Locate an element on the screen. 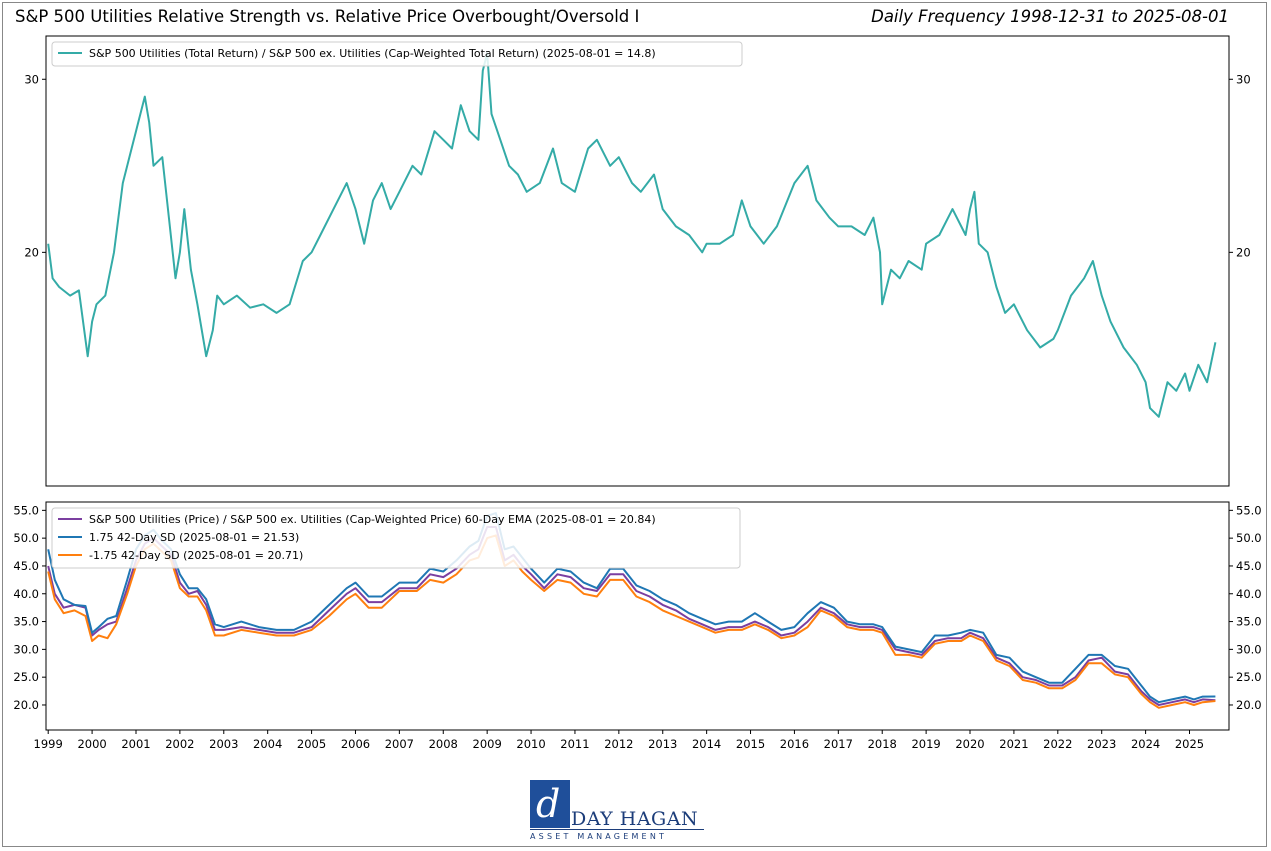 The height and width of the screenshot is (851, 1271). top-ytick-label-right: 30 is located at coordinates (1243, 79).